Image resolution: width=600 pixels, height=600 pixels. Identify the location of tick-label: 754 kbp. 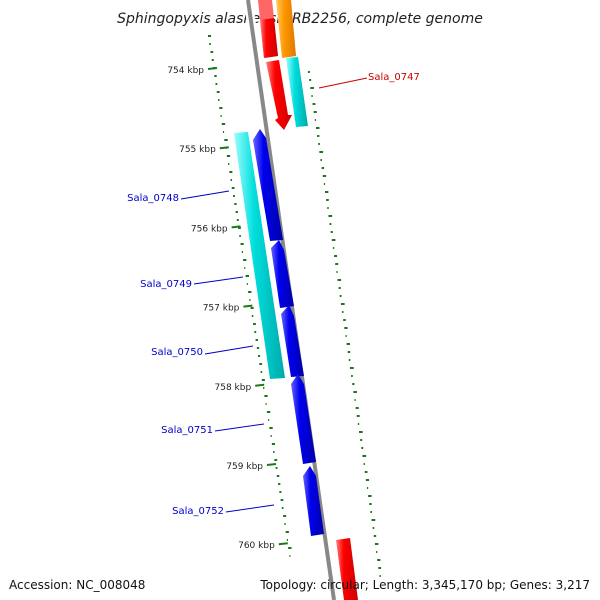
(185, 71).